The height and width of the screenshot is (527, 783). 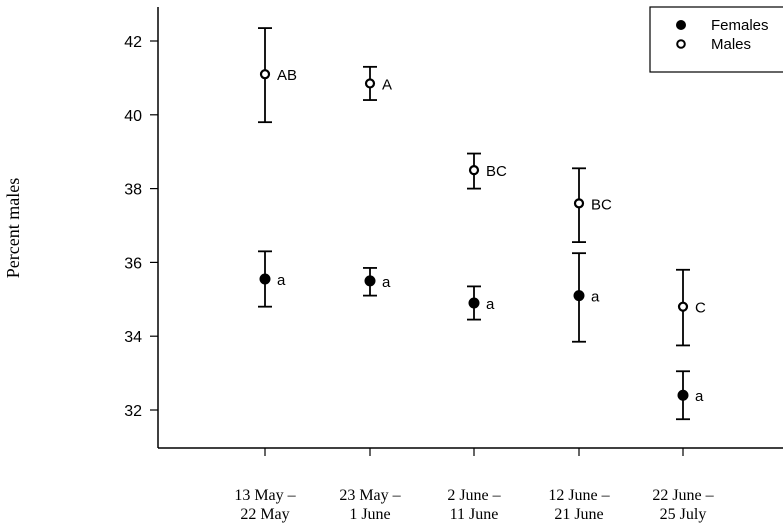 I want to click on significance-letter: AB, so click(x=287, y=75).